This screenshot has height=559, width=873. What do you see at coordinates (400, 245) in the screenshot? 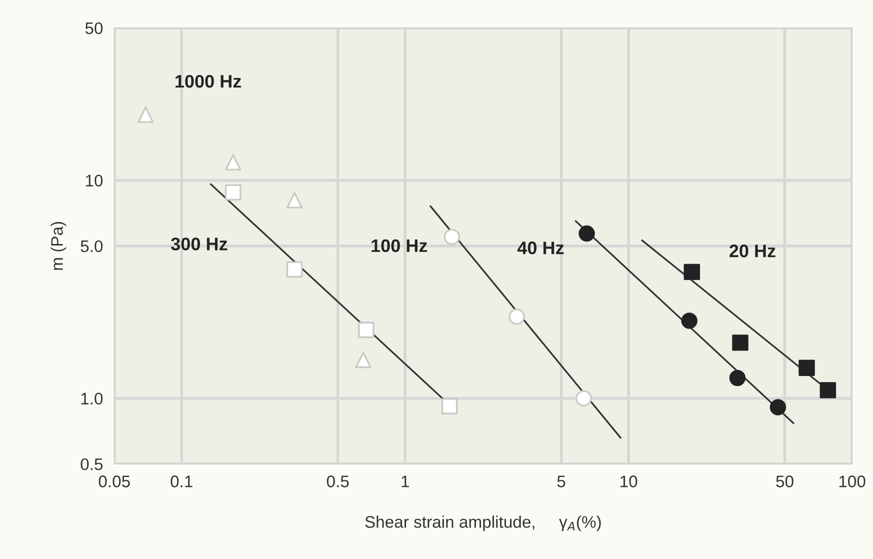
I see `annotation: 100 Hz` at bounding box center [400, 245].